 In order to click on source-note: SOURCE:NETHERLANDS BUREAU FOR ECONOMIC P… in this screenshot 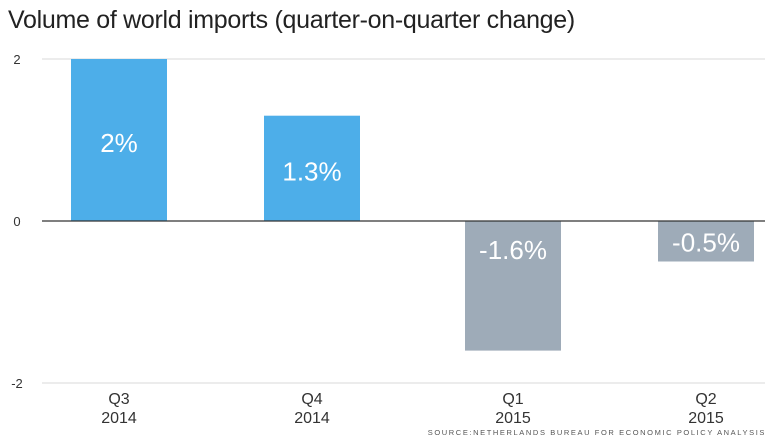, I will do `click(596, 432)`.